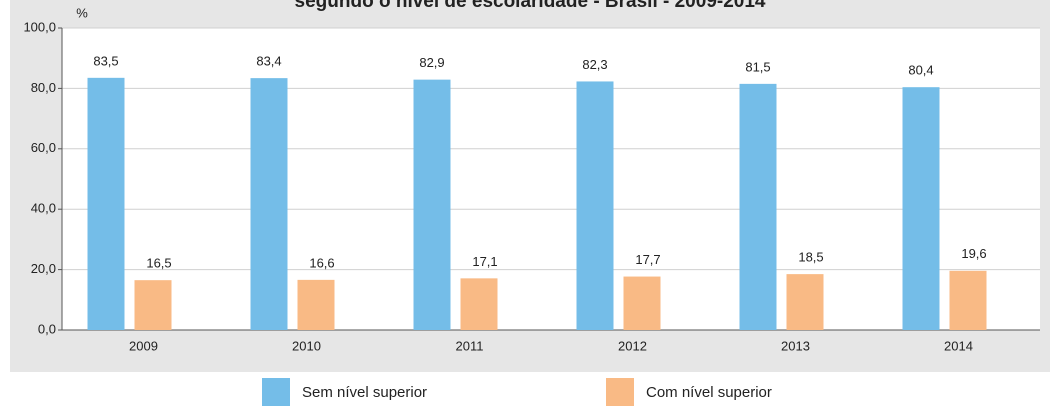 This screenshot has height=406, width=1059. What do you see at coordinates (795, 345) in the screenshot?
I see `x-tick-label: 2013` at bounding box center [795, 345].